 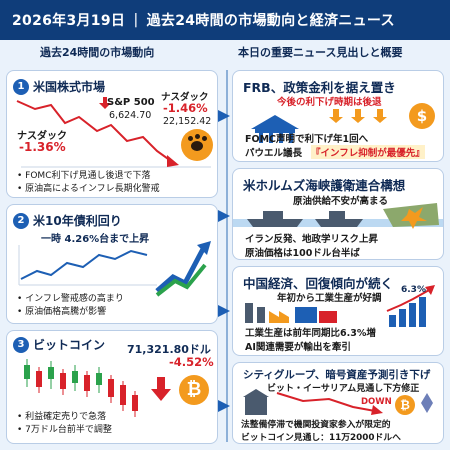 I want to click on nasdaq-top-value: 22,152.42, so click(x=187, y=121).